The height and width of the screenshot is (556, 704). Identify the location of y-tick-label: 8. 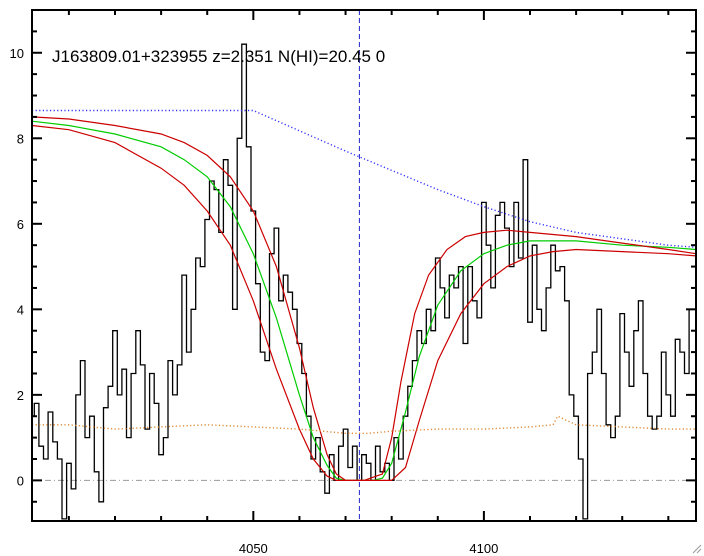
(20, 138).